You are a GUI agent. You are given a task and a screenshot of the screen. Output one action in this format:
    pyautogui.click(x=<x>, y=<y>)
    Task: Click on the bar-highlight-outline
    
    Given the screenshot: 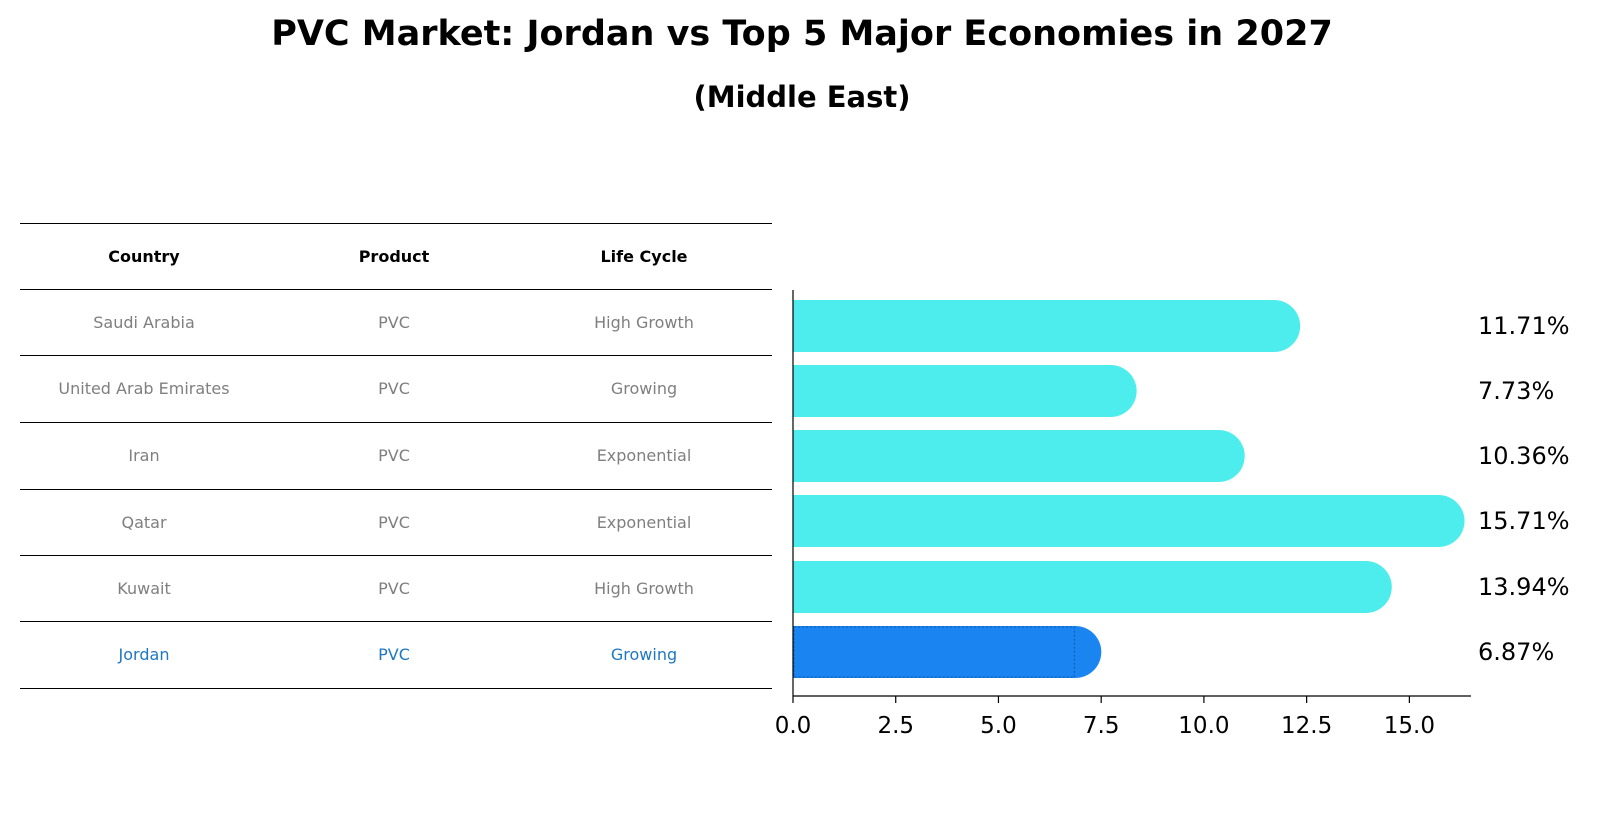 What is the action you would take?
    pyautogui.click(x=934, y=652)
    